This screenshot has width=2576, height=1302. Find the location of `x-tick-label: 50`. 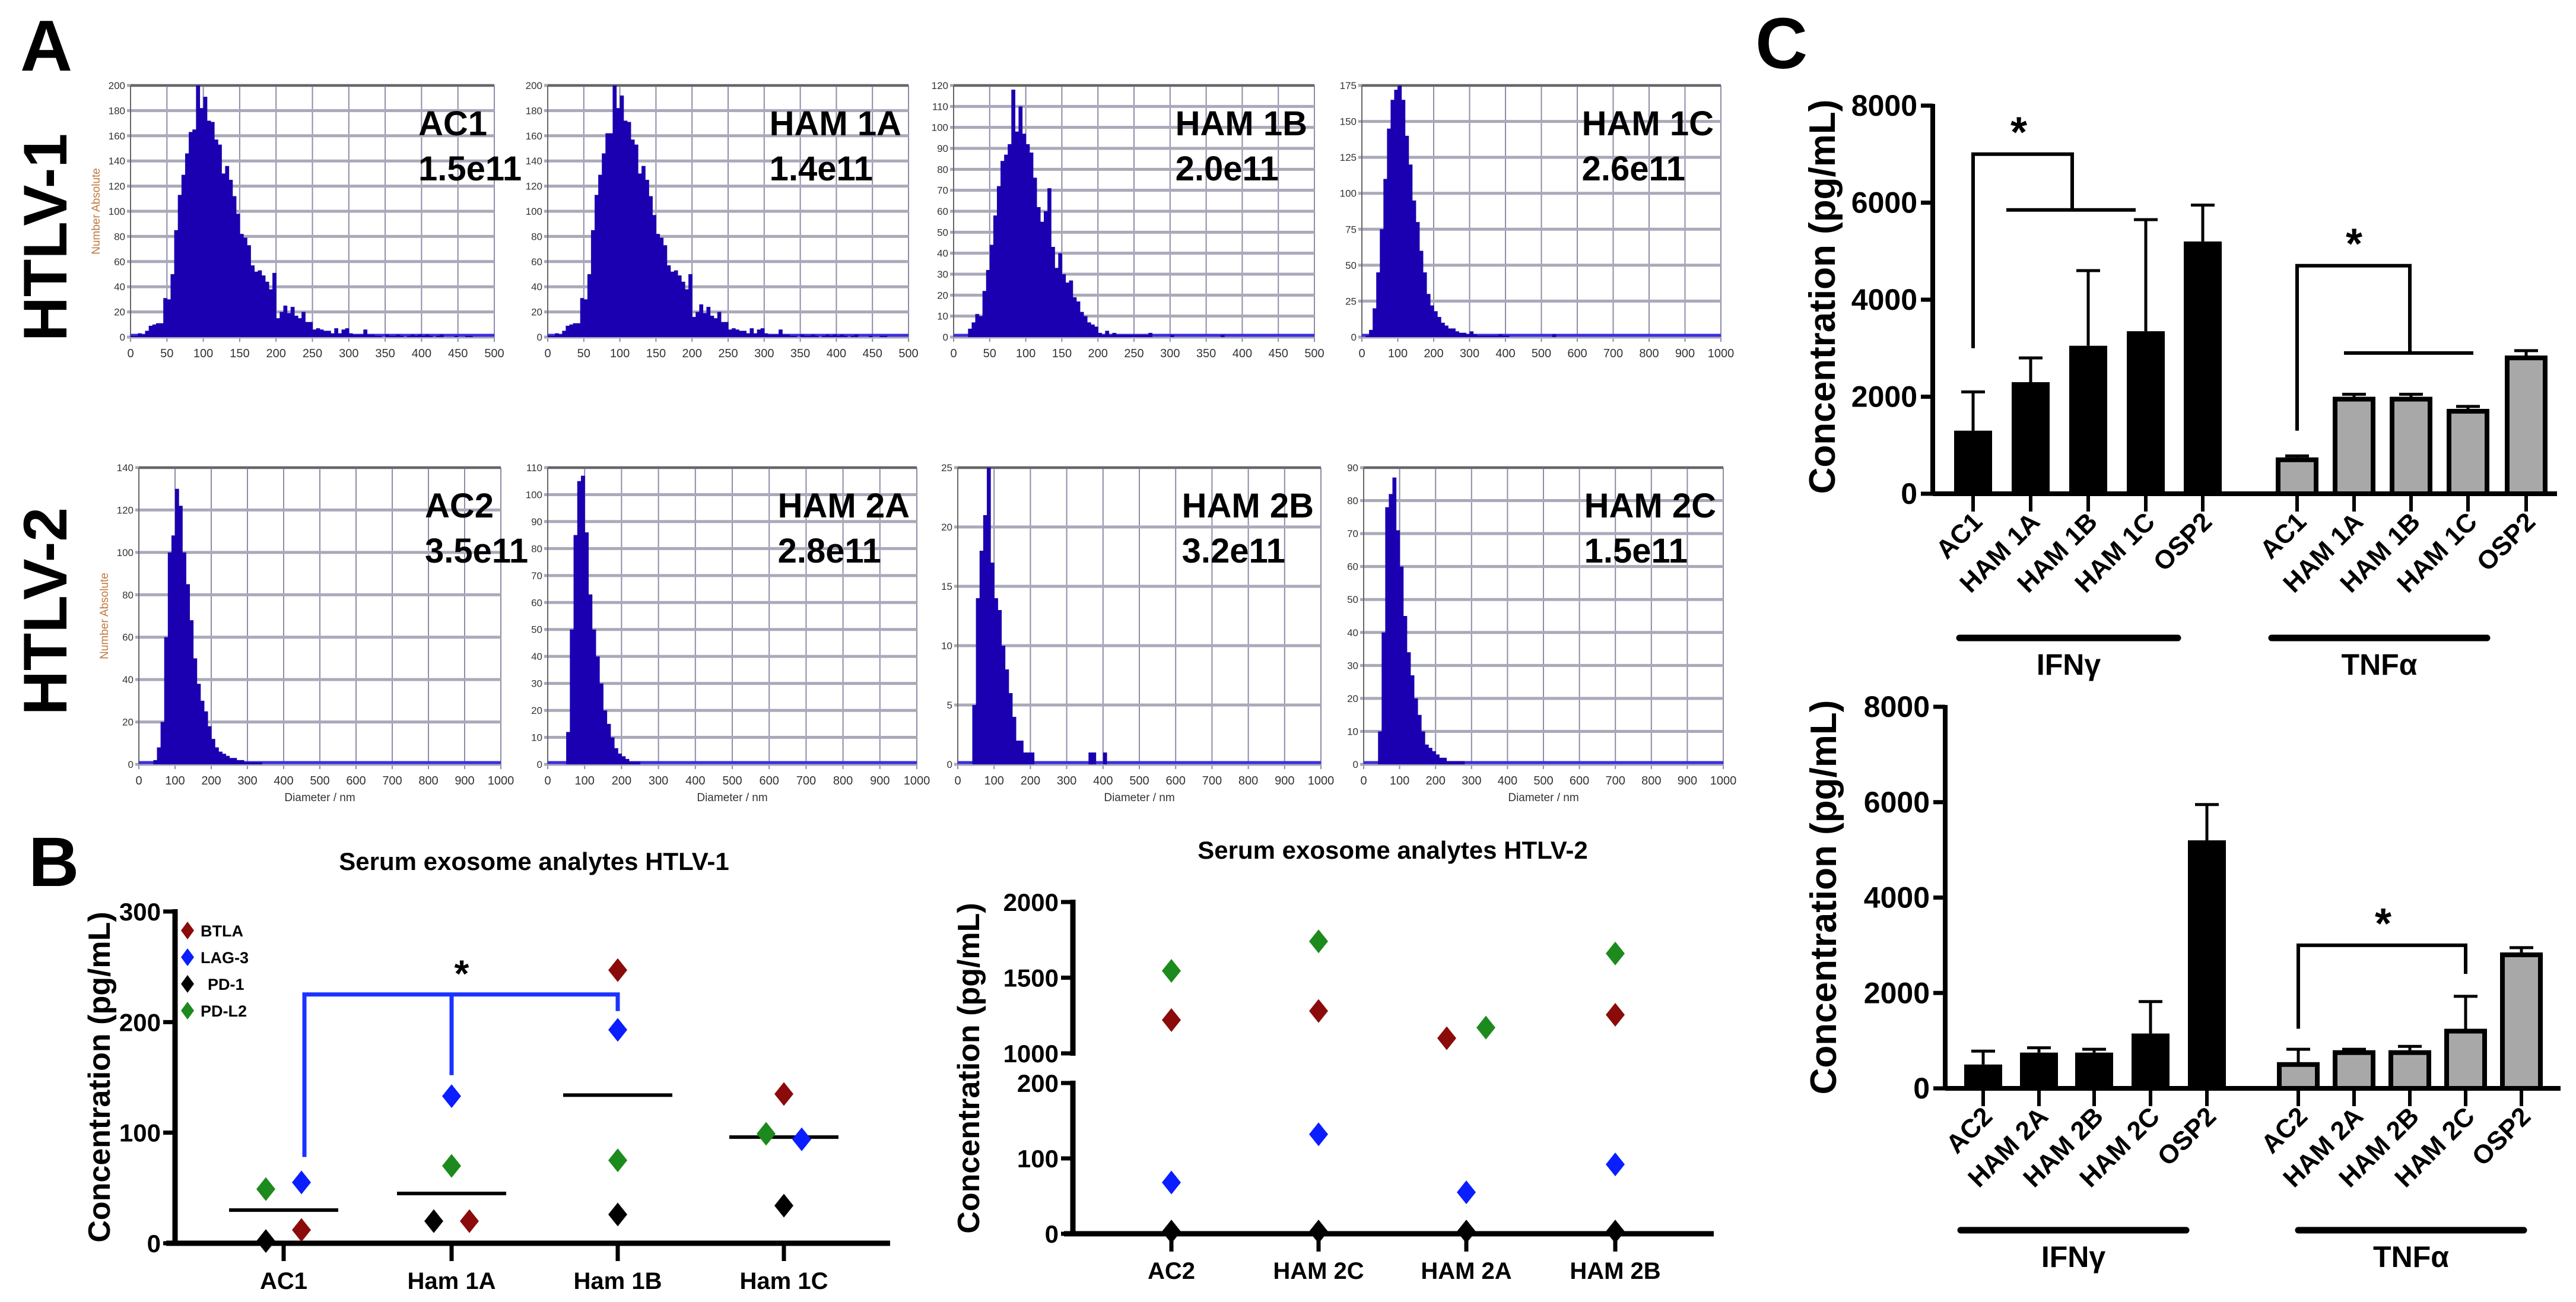

x-tick-label: 50 is located at coordinates (989, 353).